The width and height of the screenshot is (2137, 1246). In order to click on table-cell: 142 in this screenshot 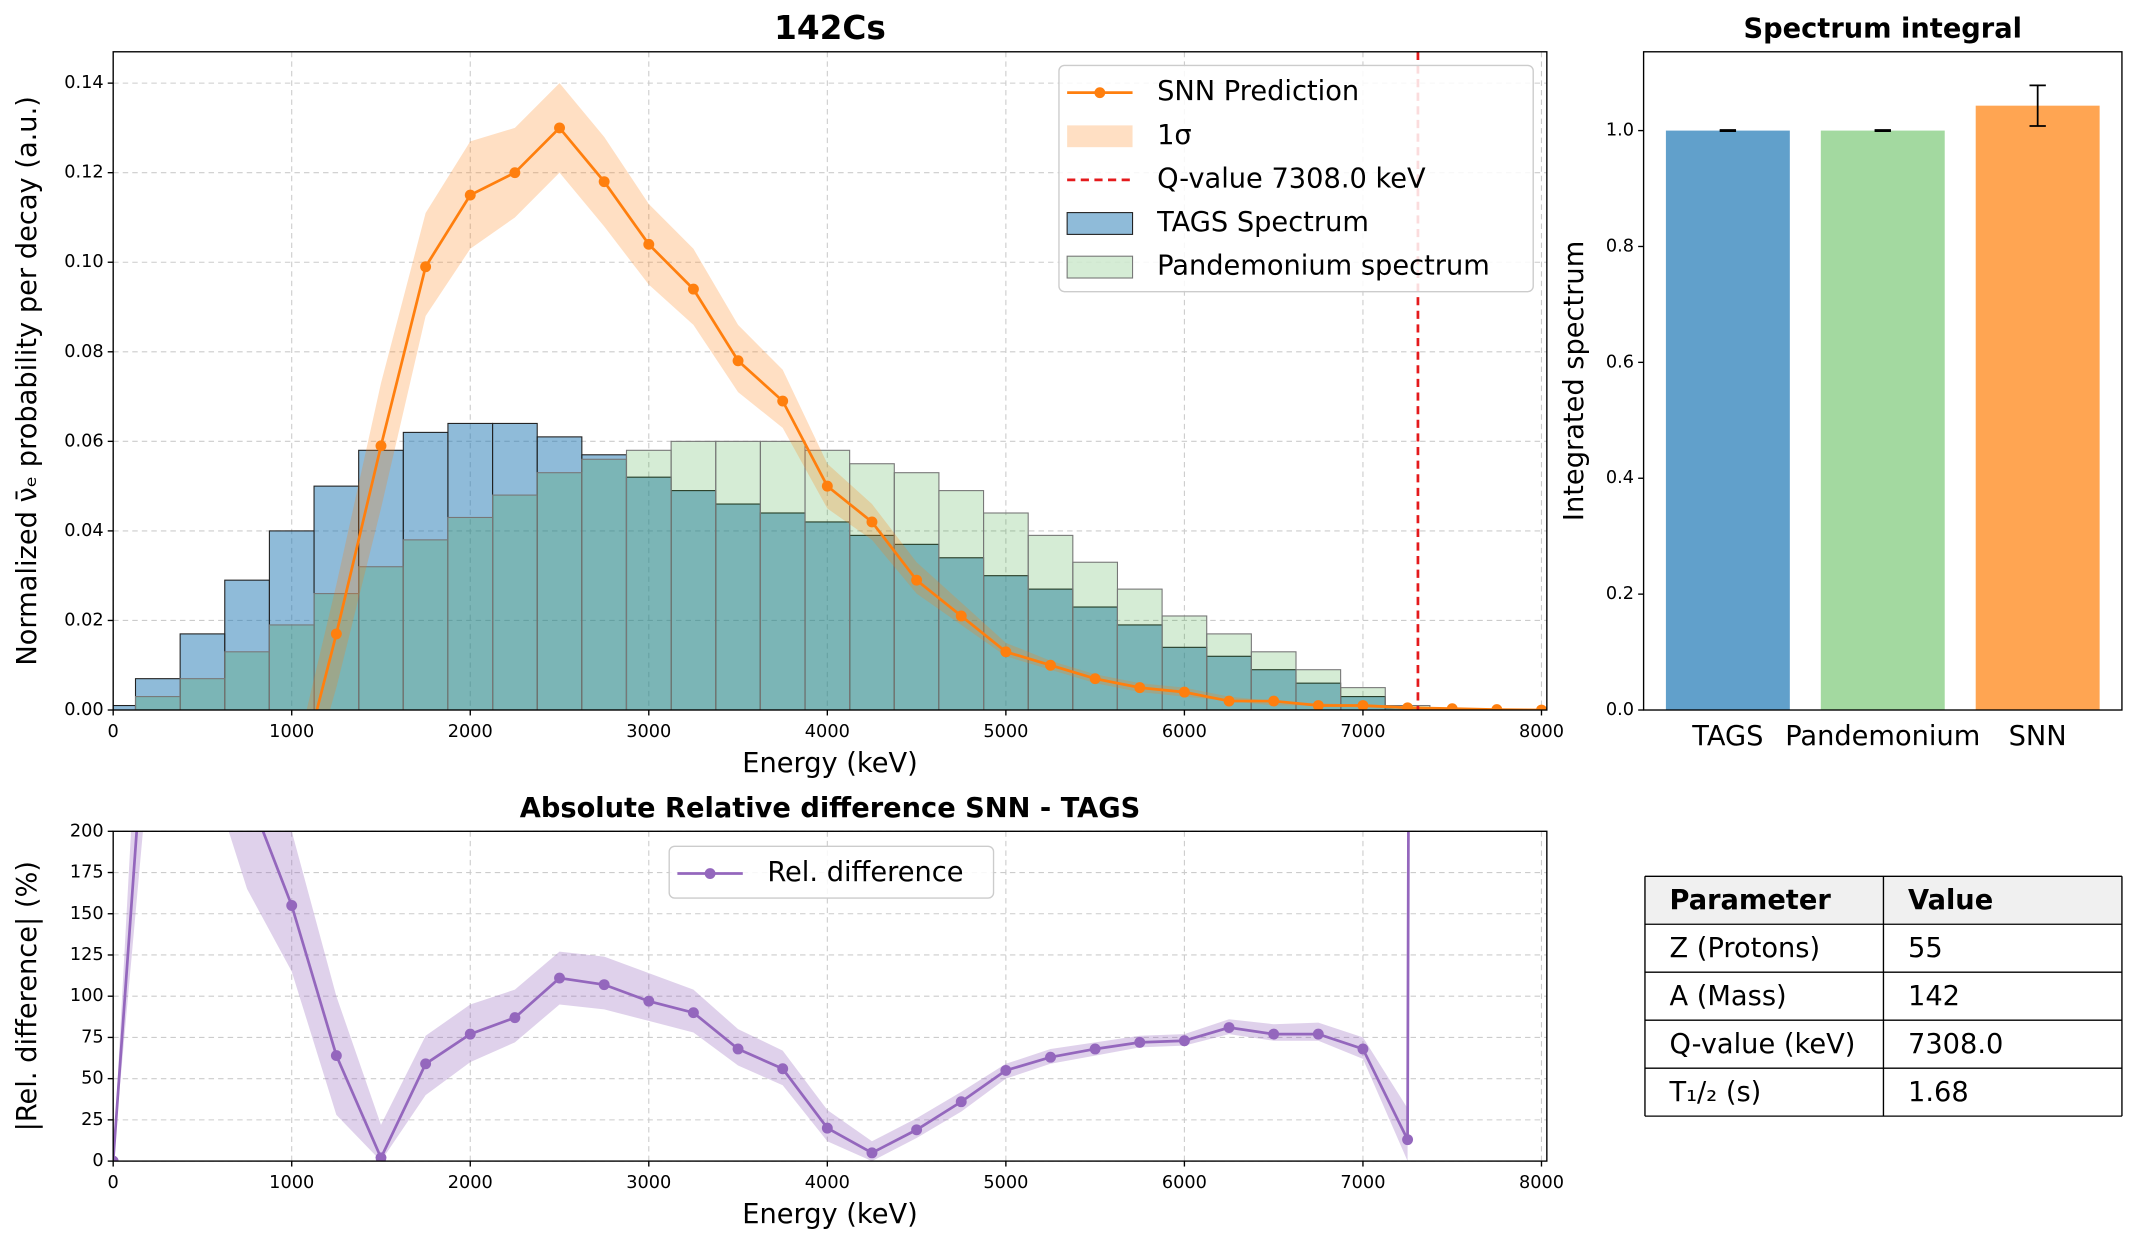, I will do `click(1934, 996)`.